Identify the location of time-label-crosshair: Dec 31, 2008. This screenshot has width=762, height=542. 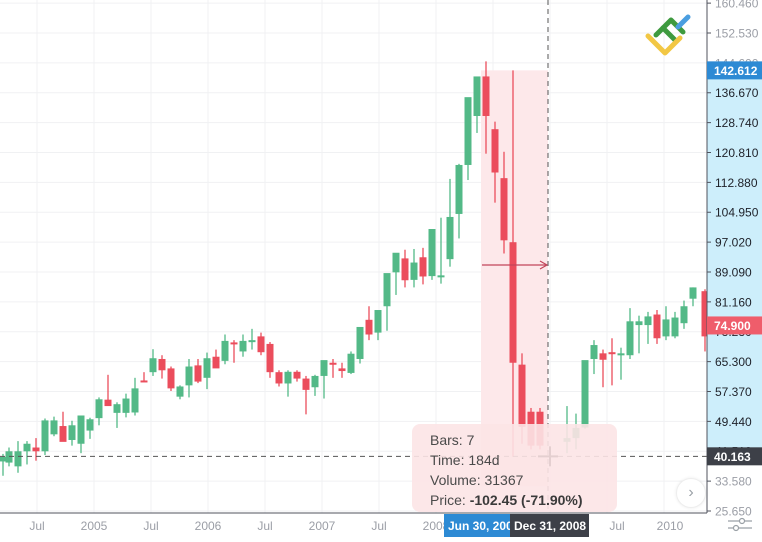
(549, 525).